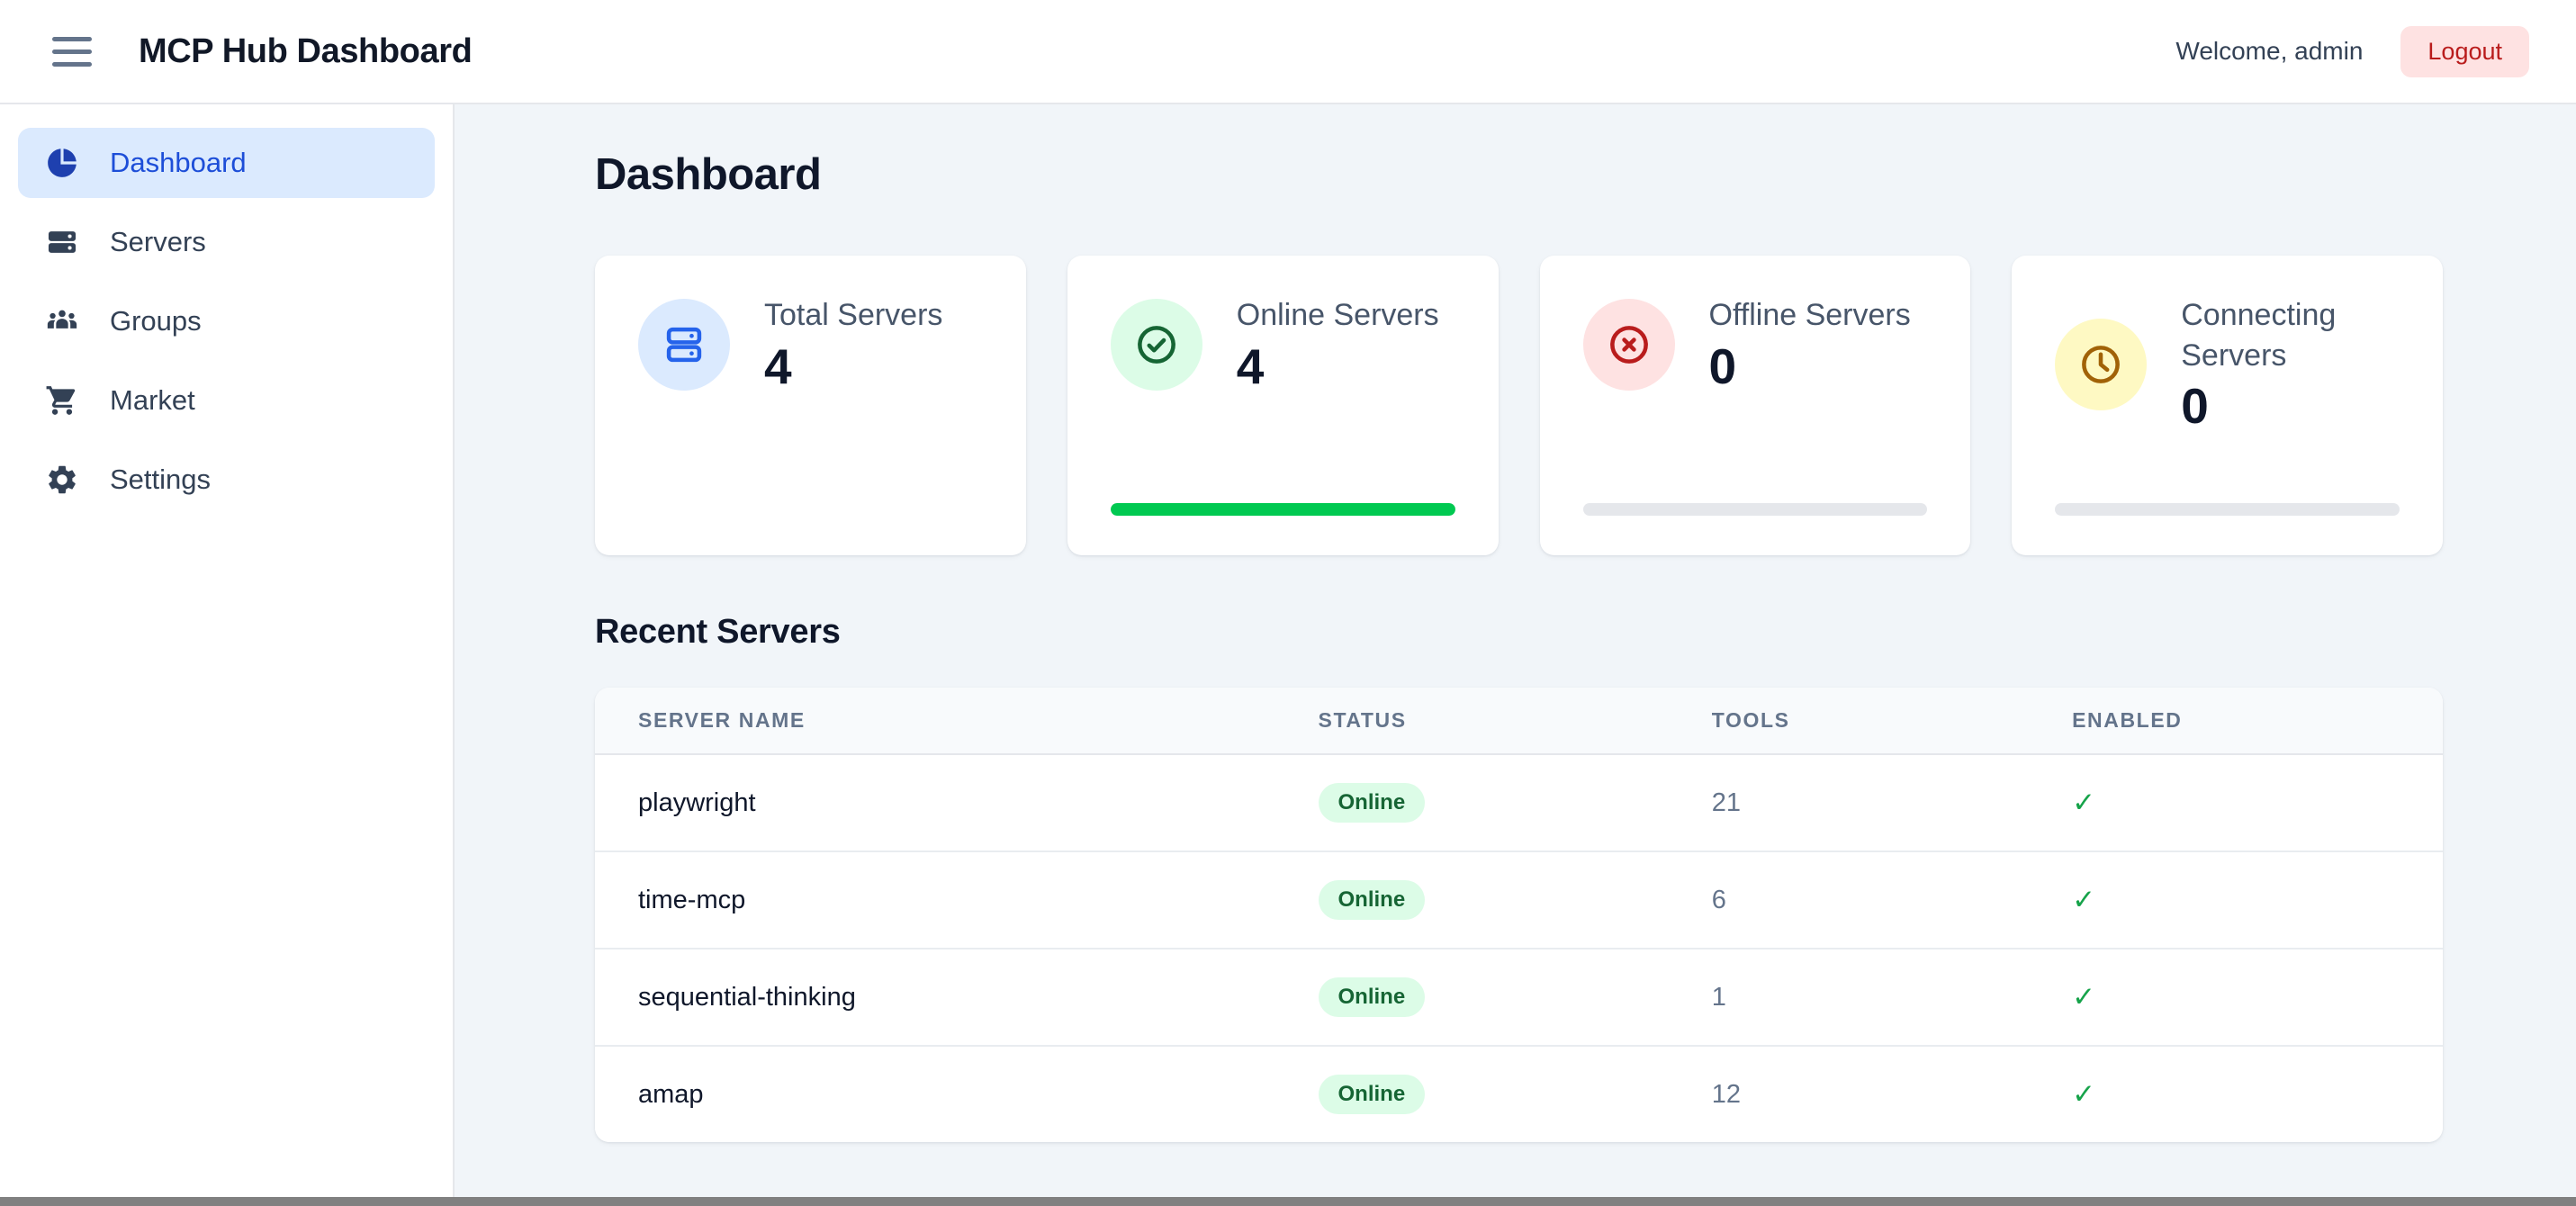  I want to click on users-icon, so click(62, 319).